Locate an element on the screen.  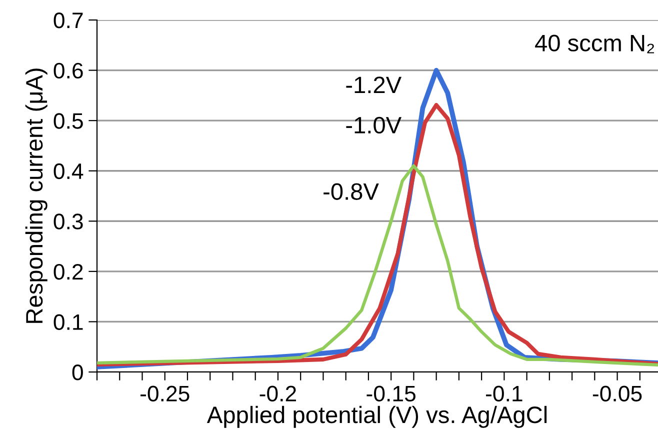
series-label: -1.0V is located at coordinates (374, 125).